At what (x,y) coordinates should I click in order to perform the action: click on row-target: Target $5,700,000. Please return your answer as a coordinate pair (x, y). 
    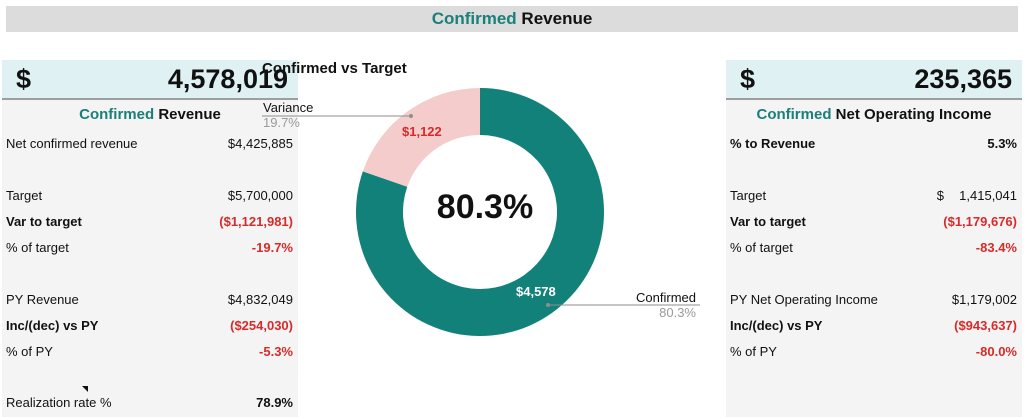
    Looking at the image, I should click on (150, 196).